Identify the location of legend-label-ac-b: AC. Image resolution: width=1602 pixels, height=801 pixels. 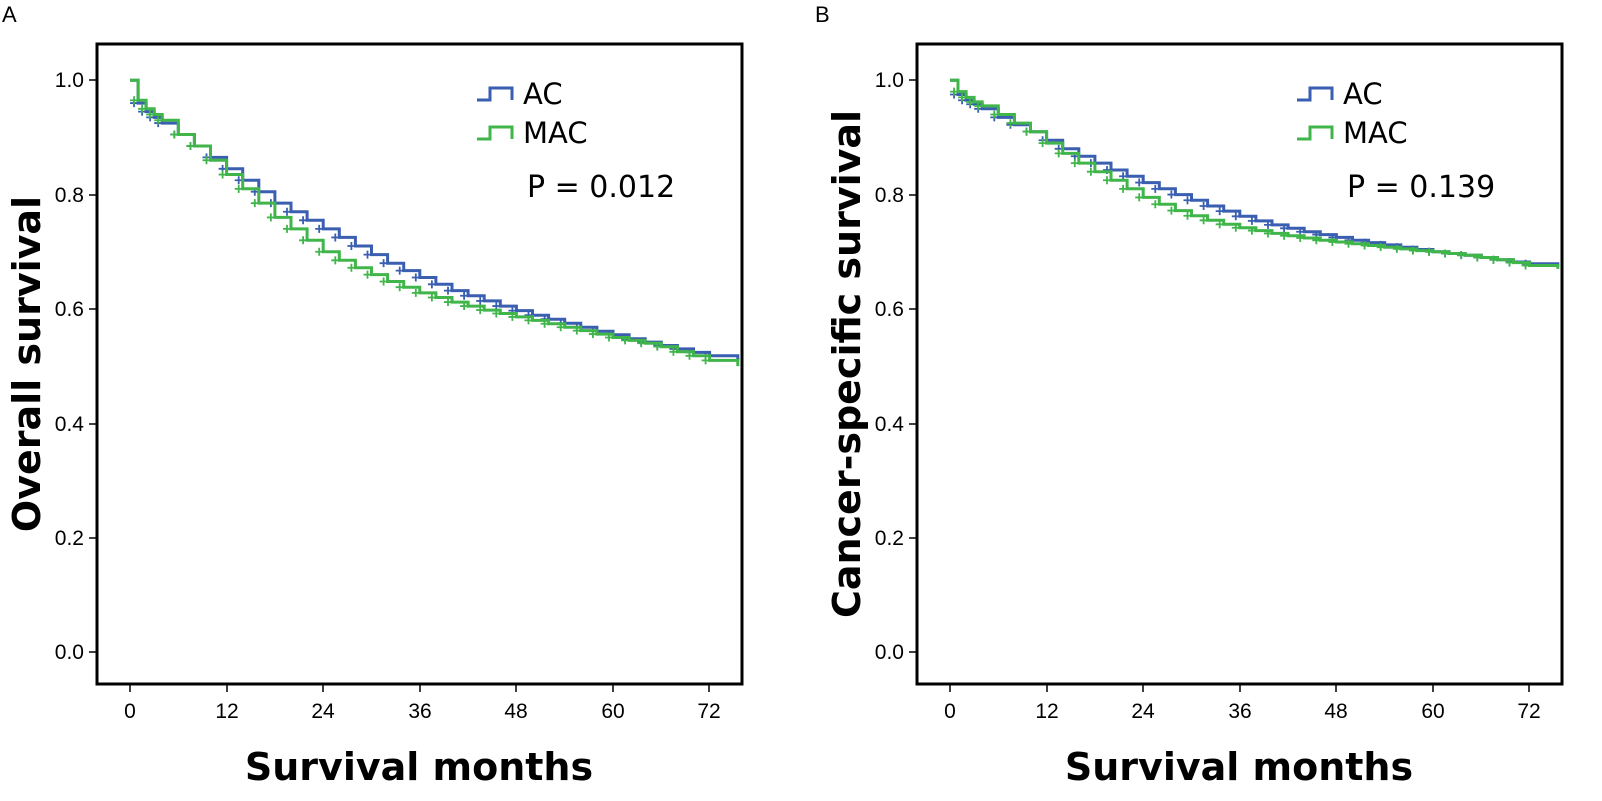
(1363, 94).